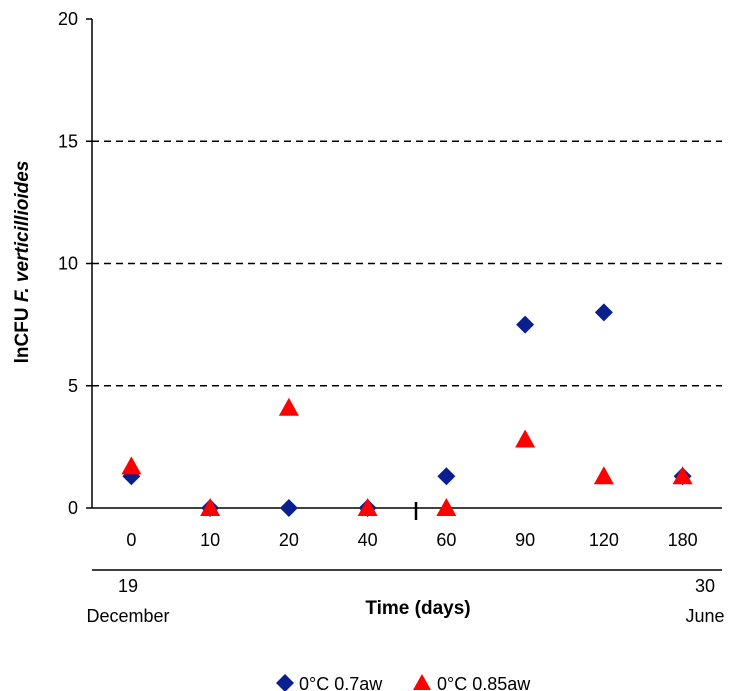 The width and height of the screenshot is (739, 691). I want to click on y-axis-title: lnCFU F. verticillioides, so click(22, 262).